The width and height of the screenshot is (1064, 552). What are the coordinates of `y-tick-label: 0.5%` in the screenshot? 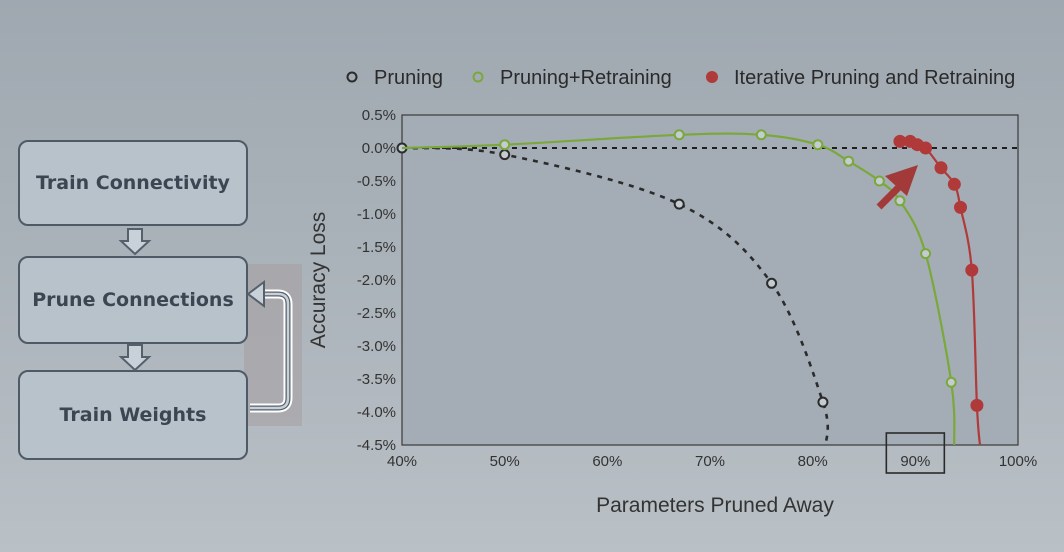 It's located at (379, 115).